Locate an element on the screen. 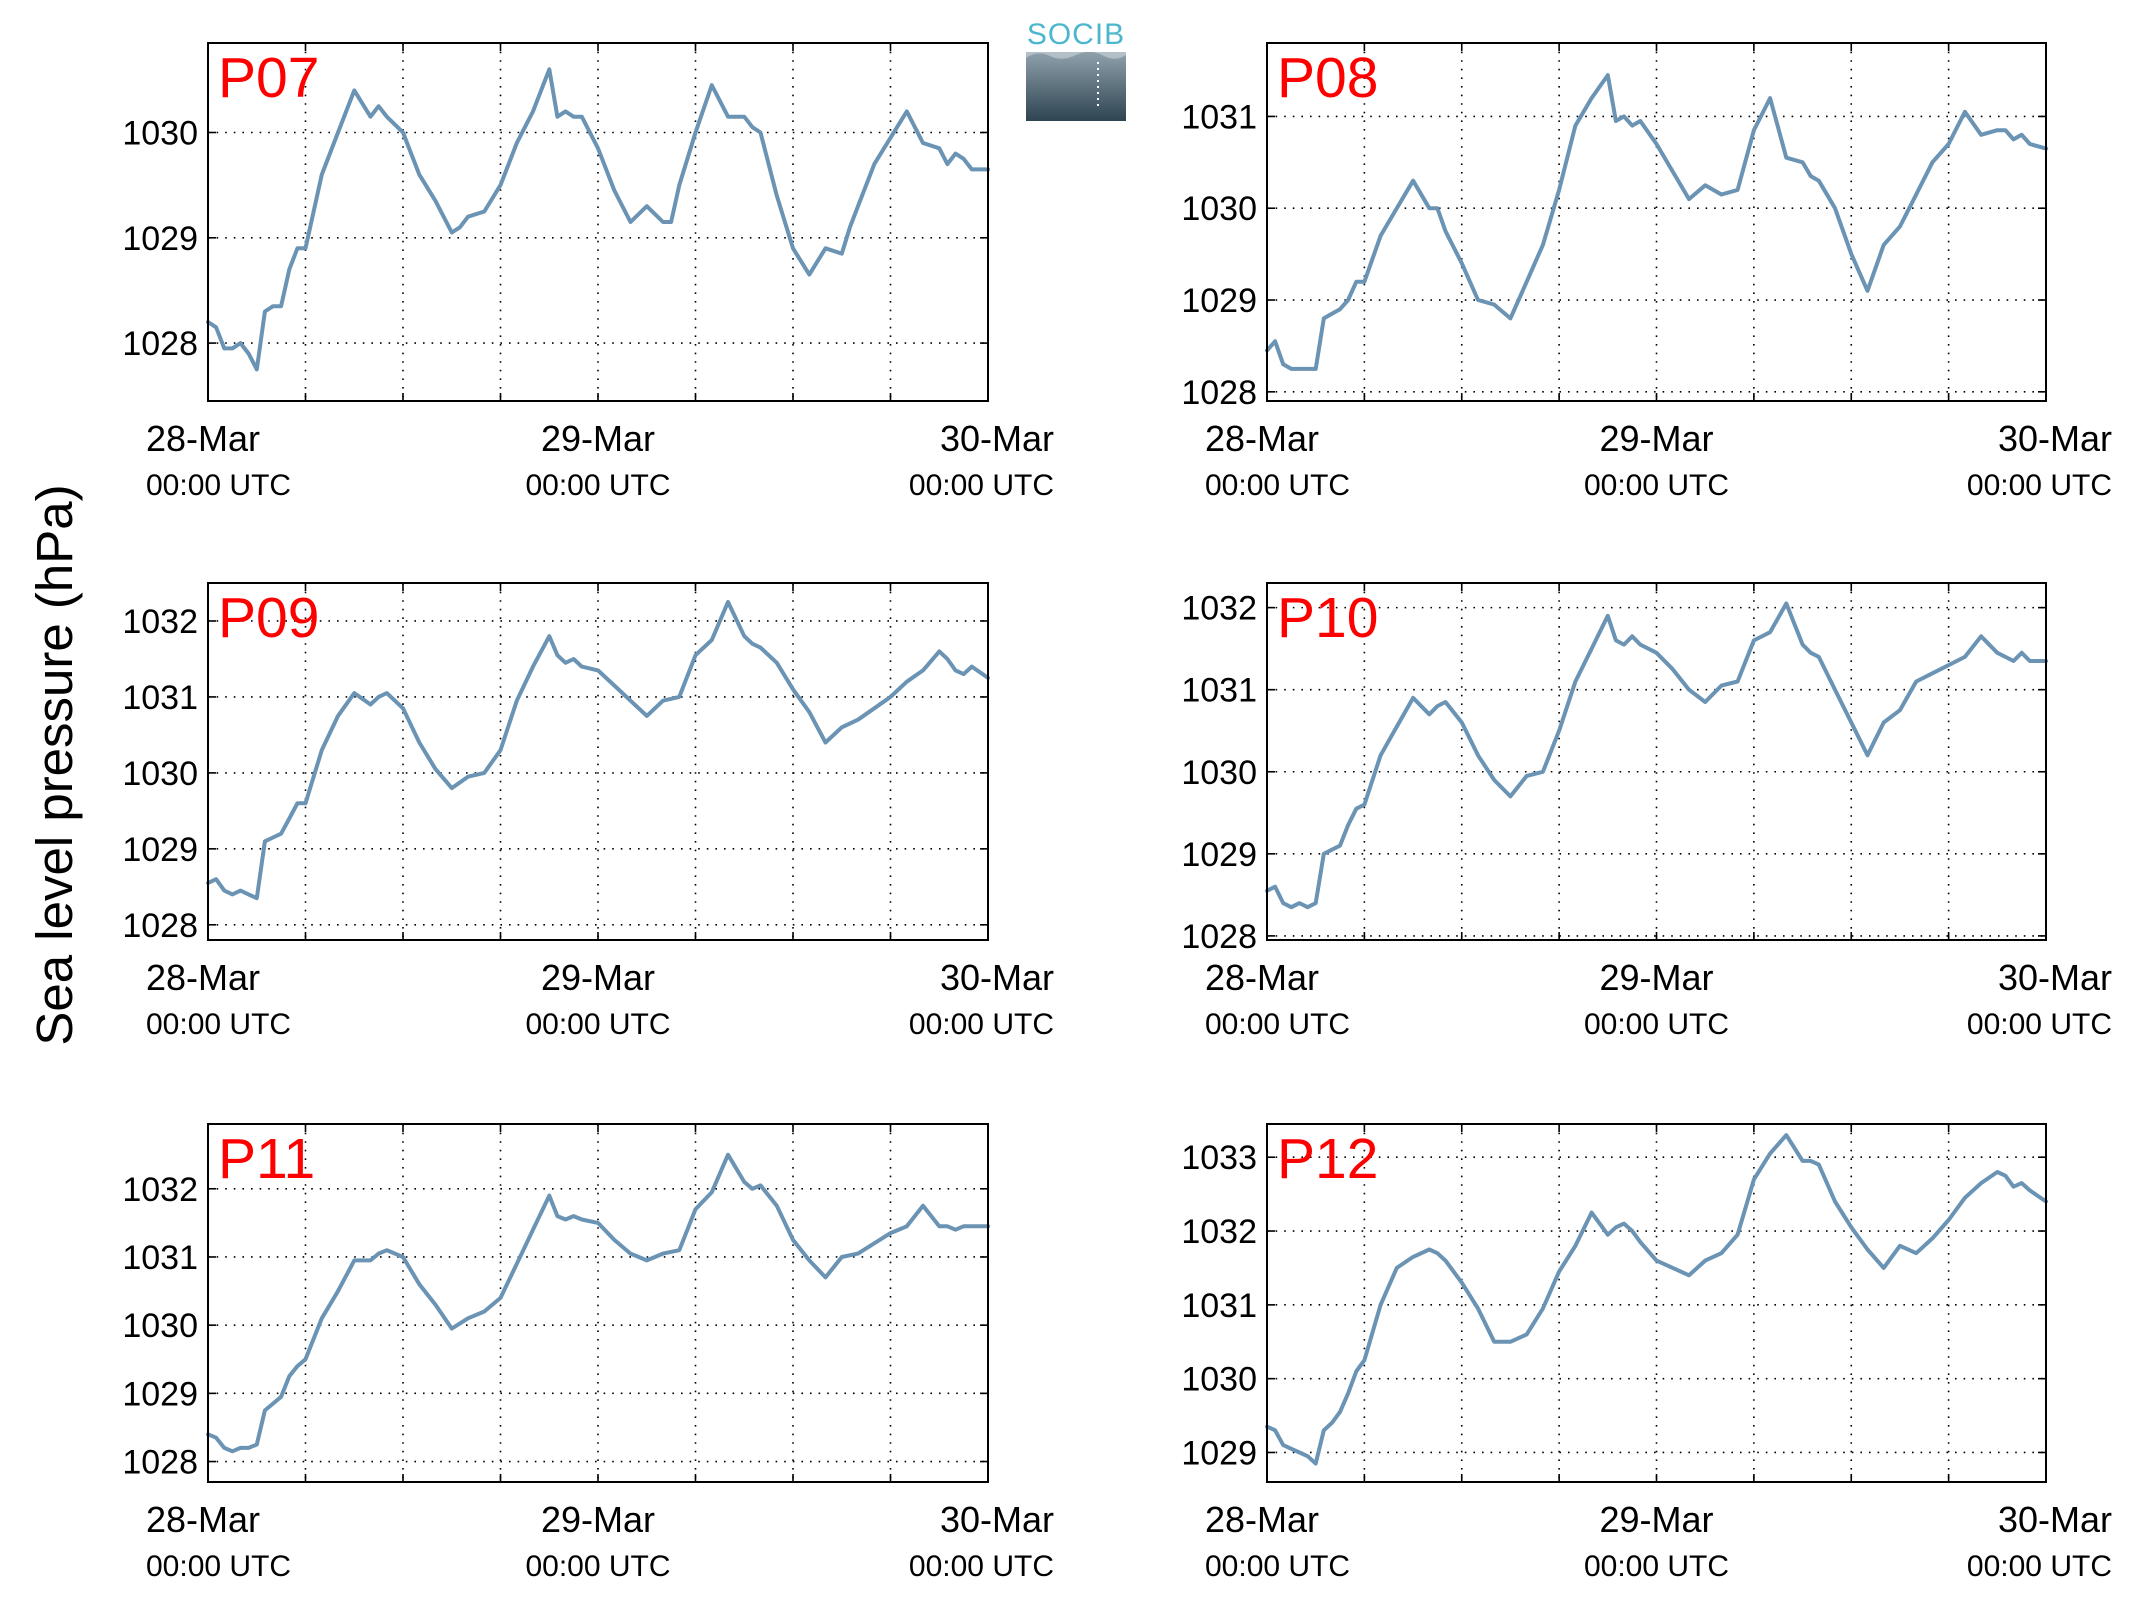  series-line-P07 is located at coordinates (598, 219).